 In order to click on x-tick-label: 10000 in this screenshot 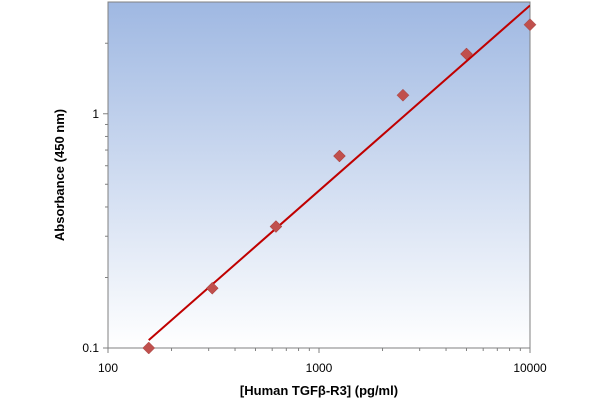, I will do `click(530, 368)`.